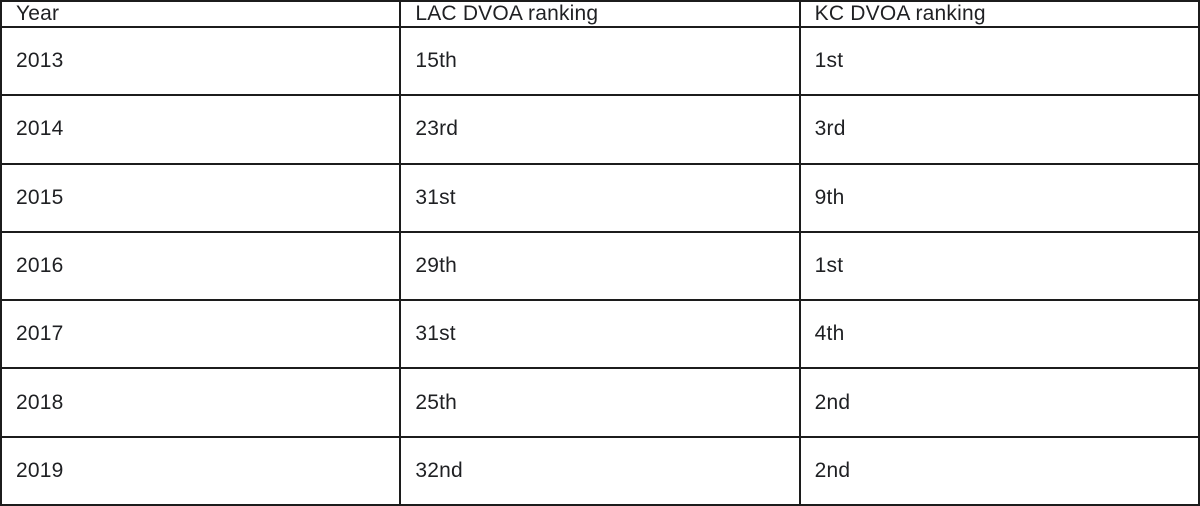 This screenshot has height=506, width=1200. What do you see at coordinates (999, 334) in the screenshot?
I see `kc-ranking-cell: 4th` at bounding box center [999, 334].